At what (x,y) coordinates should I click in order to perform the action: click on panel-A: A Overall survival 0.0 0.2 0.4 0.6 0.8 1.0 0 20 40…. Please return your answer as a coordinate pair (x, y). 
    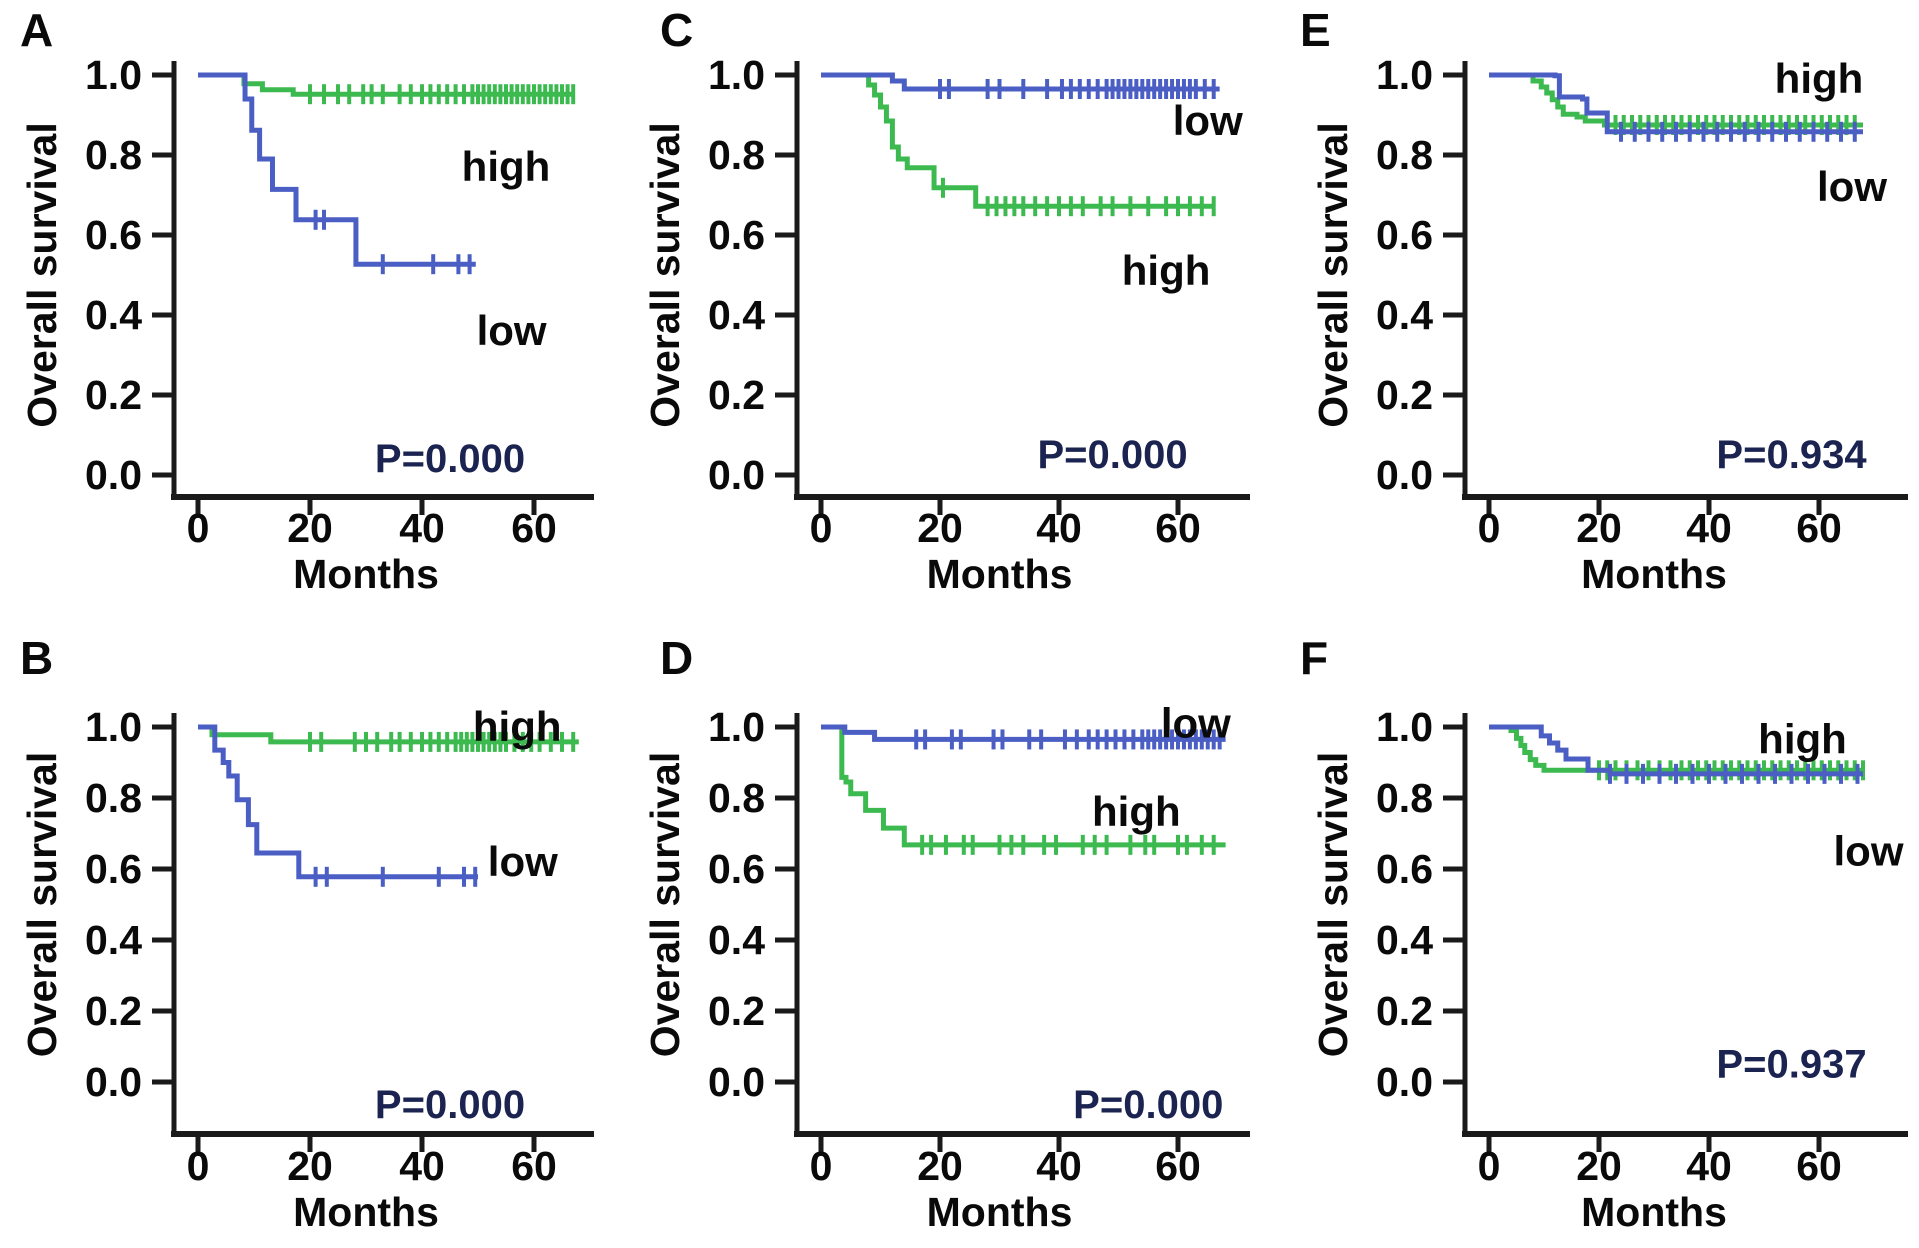
    Looking at the image, I should click on (306, 300).